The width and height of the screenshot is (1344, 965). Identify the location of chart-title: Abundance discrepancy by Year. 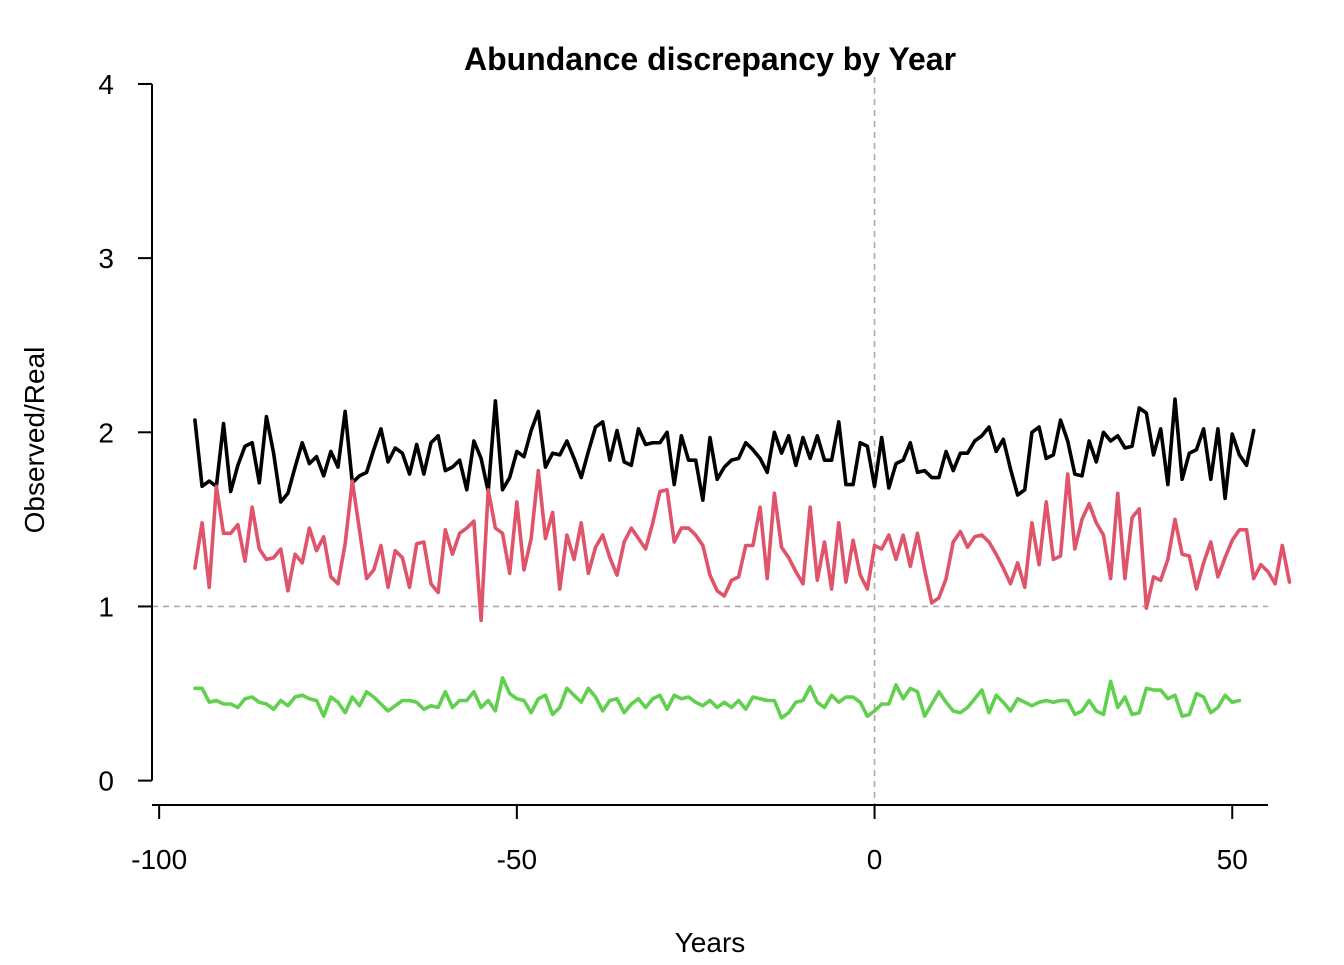
(710, 59).